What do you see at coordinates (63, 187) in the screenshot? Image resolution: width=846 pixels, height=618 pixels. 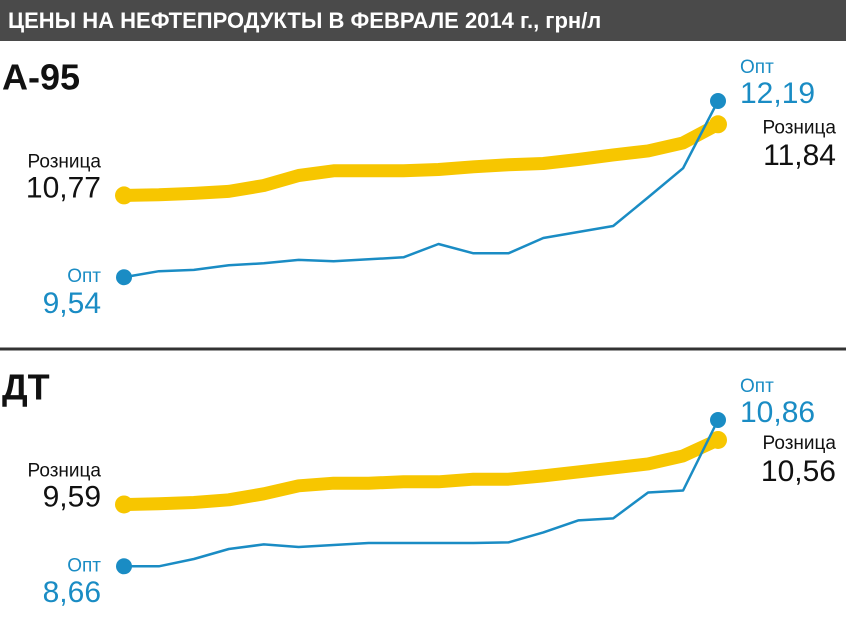 I see `value-label: 10,77` at bounding box center [63, 187].